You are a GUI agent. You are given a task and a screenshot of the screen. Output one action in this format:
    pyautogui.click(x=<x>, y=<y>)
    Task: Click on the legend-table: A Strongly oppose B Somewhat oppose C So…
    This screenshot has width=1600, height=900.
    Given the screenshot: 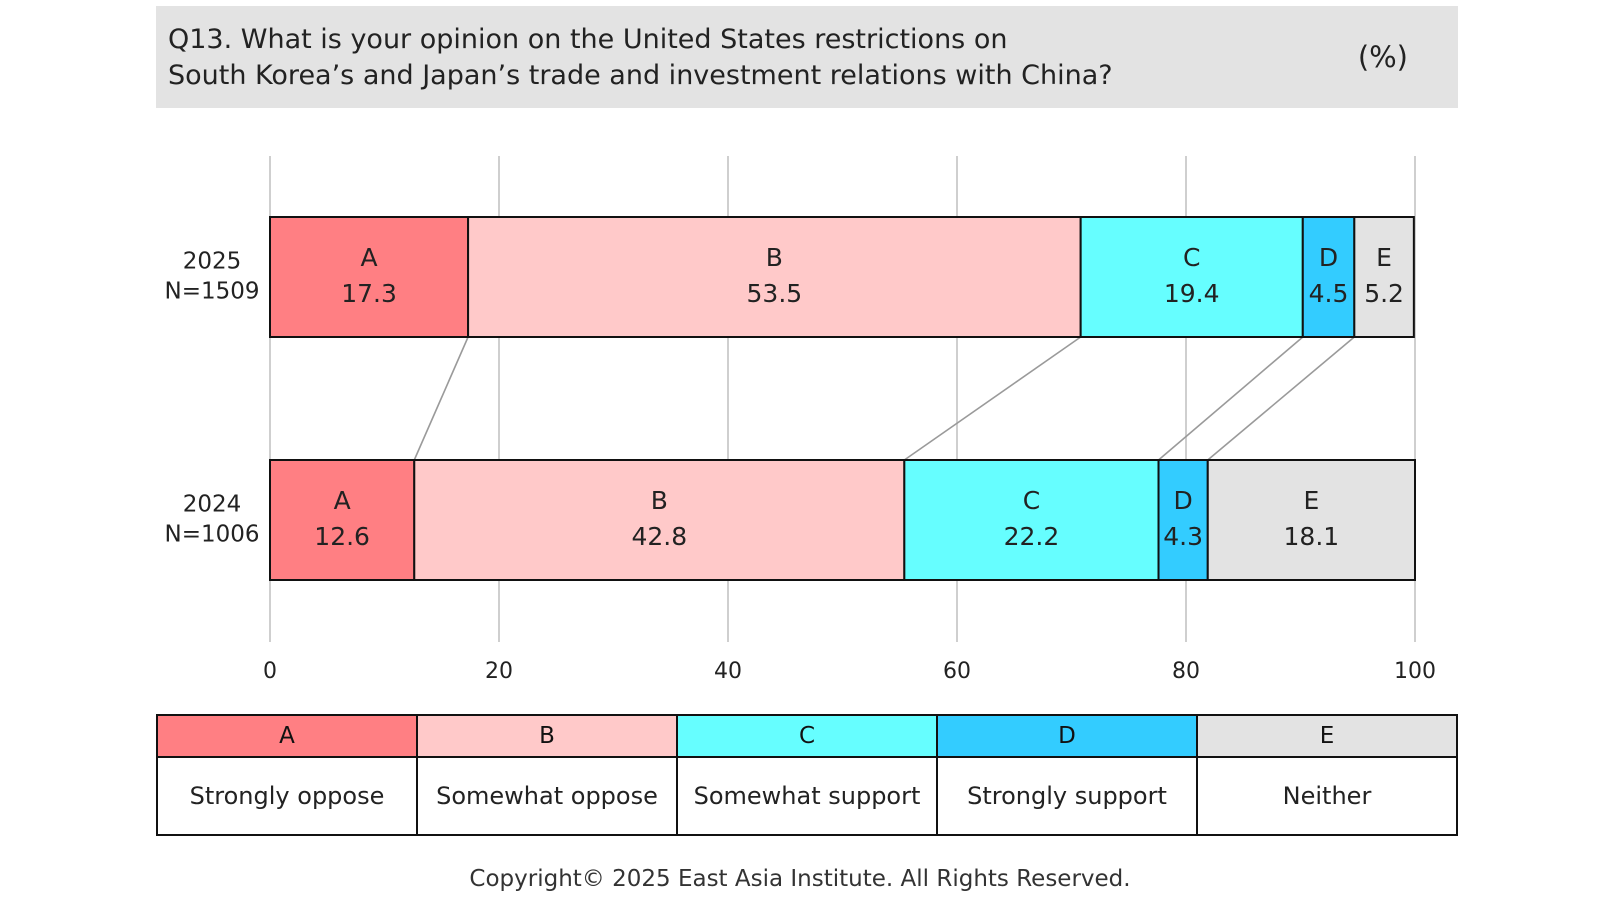 What is the action you would take?
    pyautogui.click(x=807, y=775)
    